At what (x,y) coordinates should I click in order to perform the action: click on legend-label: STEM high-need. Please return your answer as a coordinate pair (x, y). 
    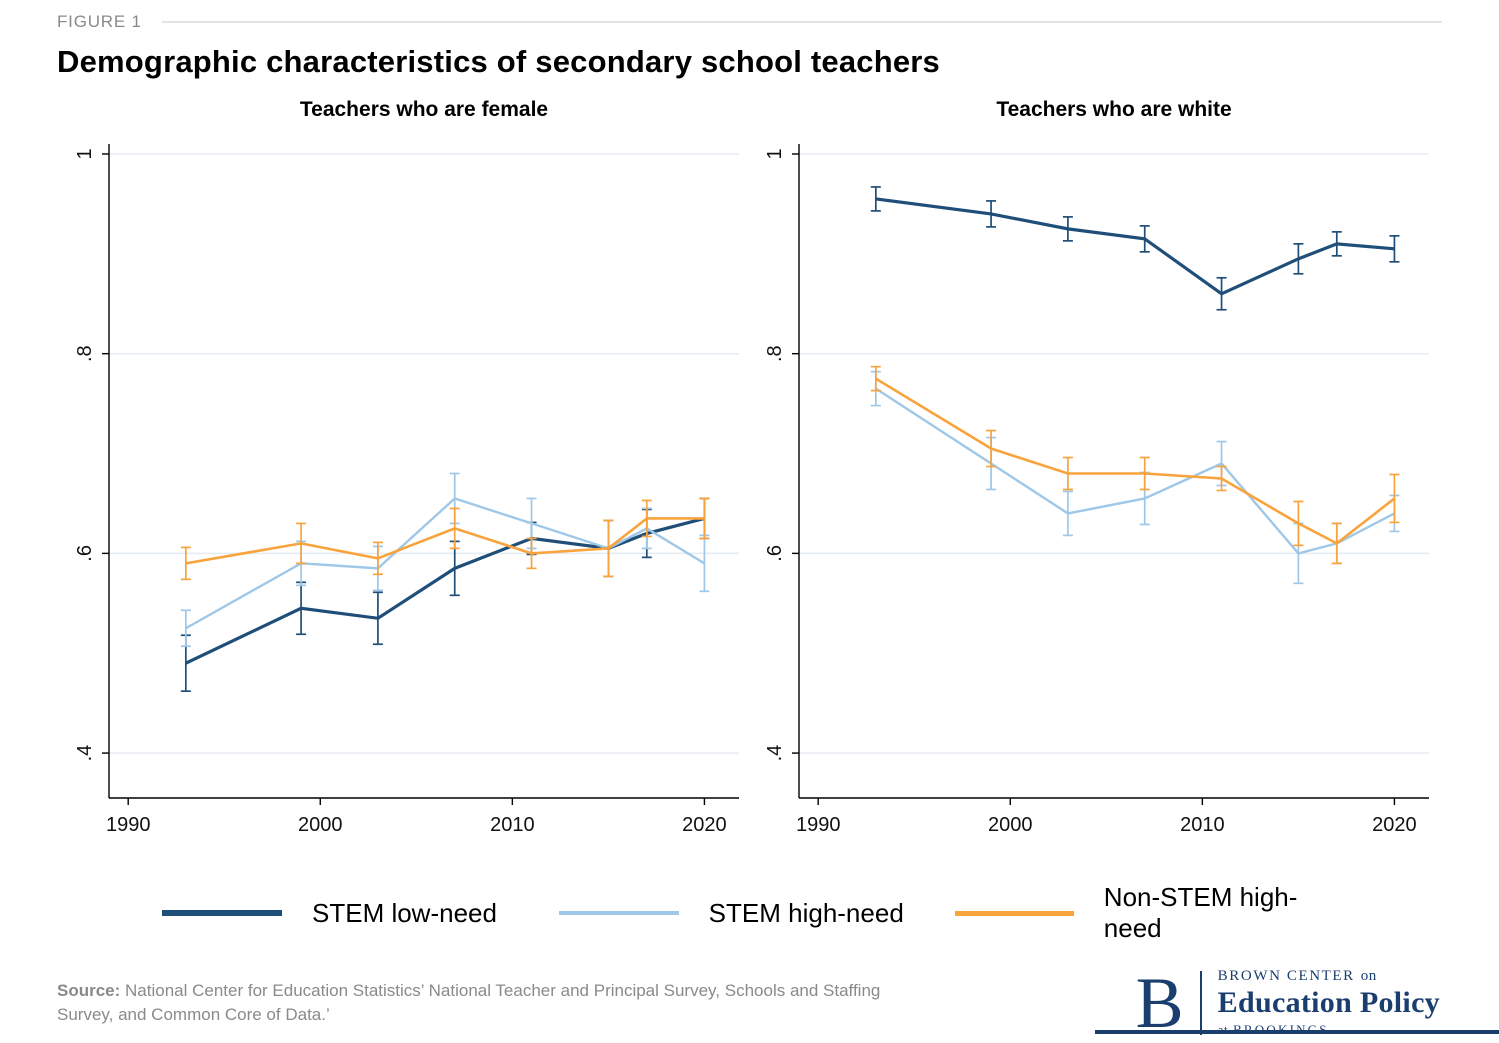
    Looking at the image, I should click on (806, 912).